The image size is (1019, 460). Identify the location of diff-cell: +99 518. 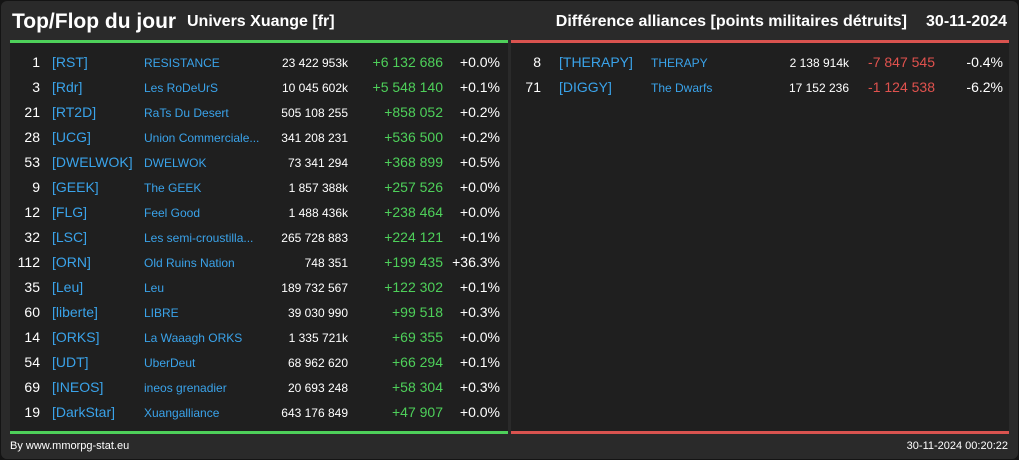
(417, 312).